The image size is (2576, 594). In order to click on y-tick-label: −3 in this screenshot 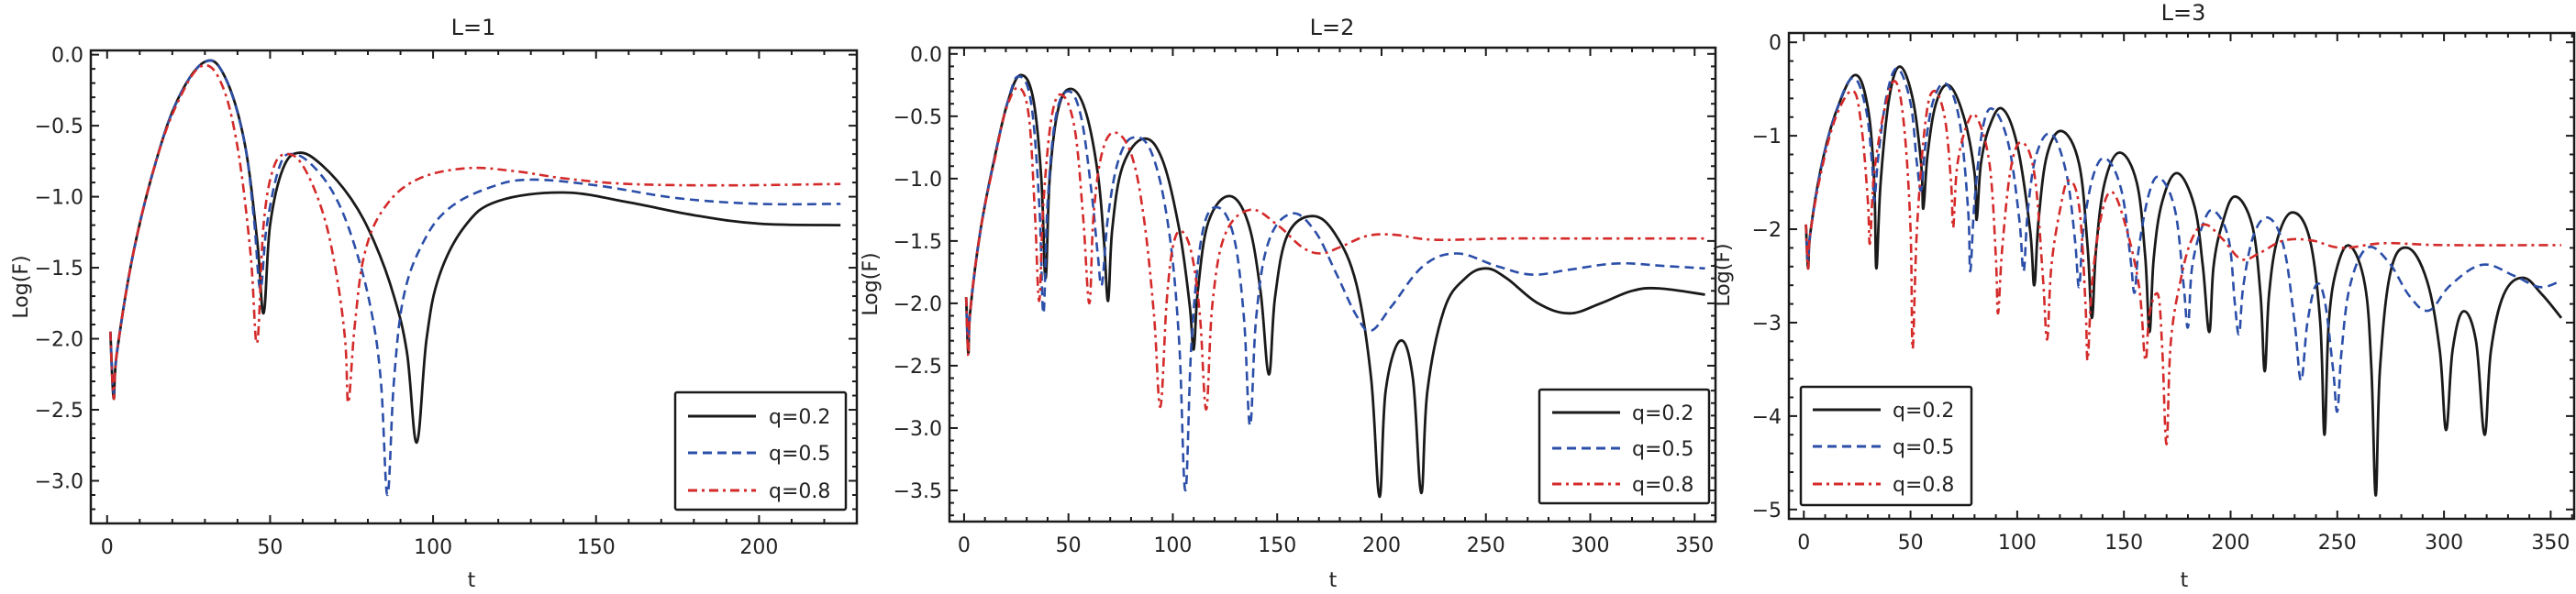, I will do `click(1767, 324)`.